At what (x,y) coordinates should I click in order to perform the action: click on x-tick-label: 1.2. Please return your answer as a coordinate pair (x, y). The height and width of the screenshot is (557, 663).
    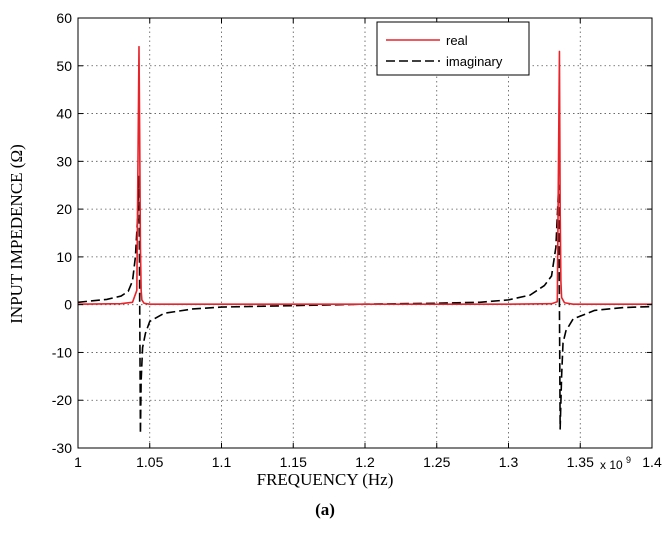
    Looking at the image, I should click on (365, 462).